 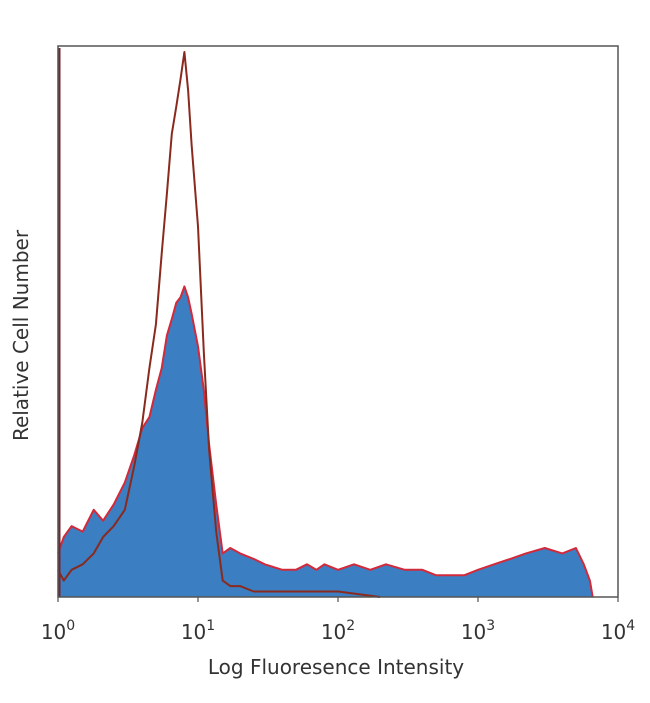 What do you see at coordinates (336, 667) in the screenshot?
I see `x-axis-label: Log Fluoresence Intensity` at bounding box center [336, 667].